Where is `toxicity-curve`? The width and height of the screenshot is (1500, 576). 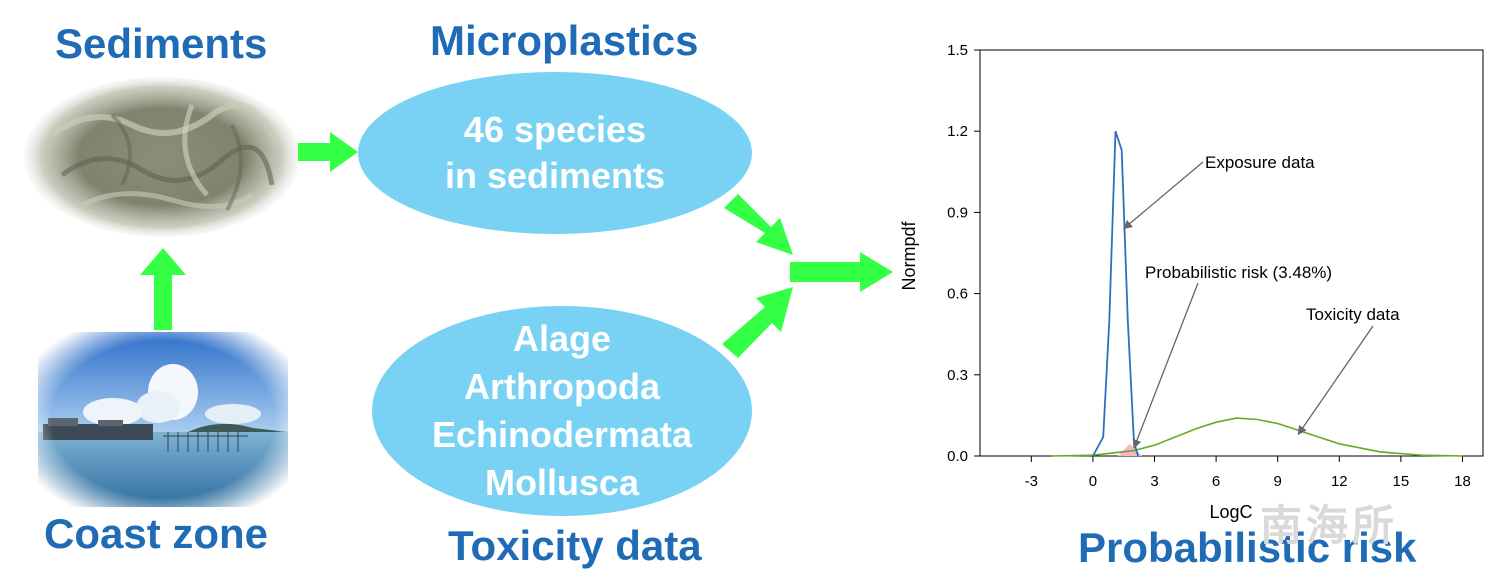 toxicity-curve is located at coordinates (1257, 437).